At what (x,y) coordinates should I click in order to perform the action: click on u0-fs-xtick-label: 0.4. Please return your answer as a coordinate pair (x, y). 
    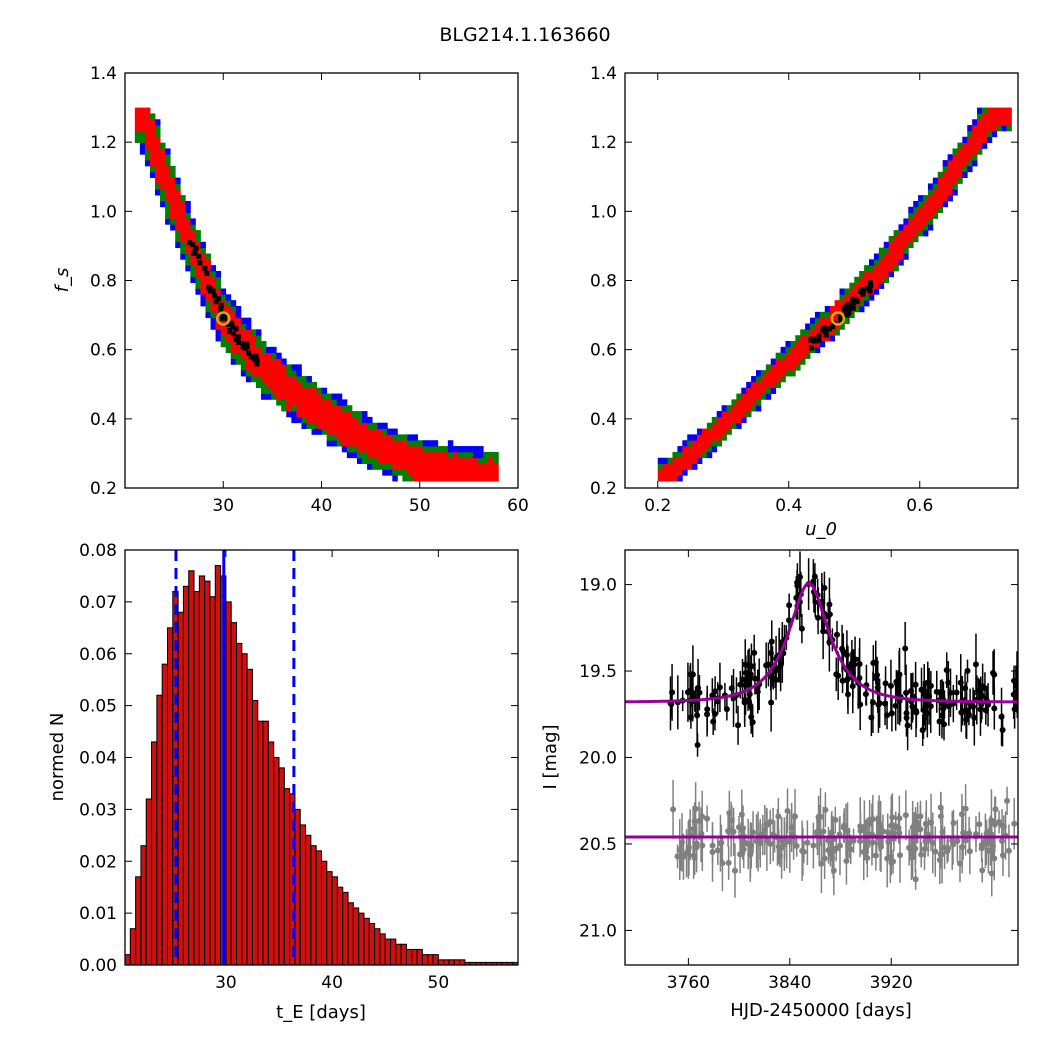
    Looking at the image, I should click on (788, 506).